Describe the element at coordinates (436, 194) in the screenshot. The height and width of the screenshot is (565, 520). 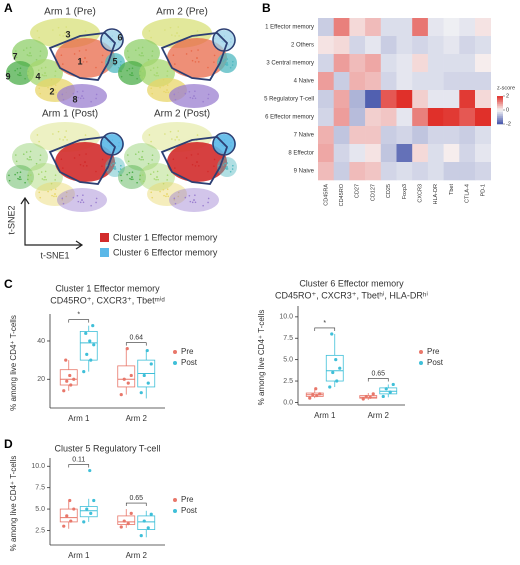
I see `column-label: HLA-DR` at that location.